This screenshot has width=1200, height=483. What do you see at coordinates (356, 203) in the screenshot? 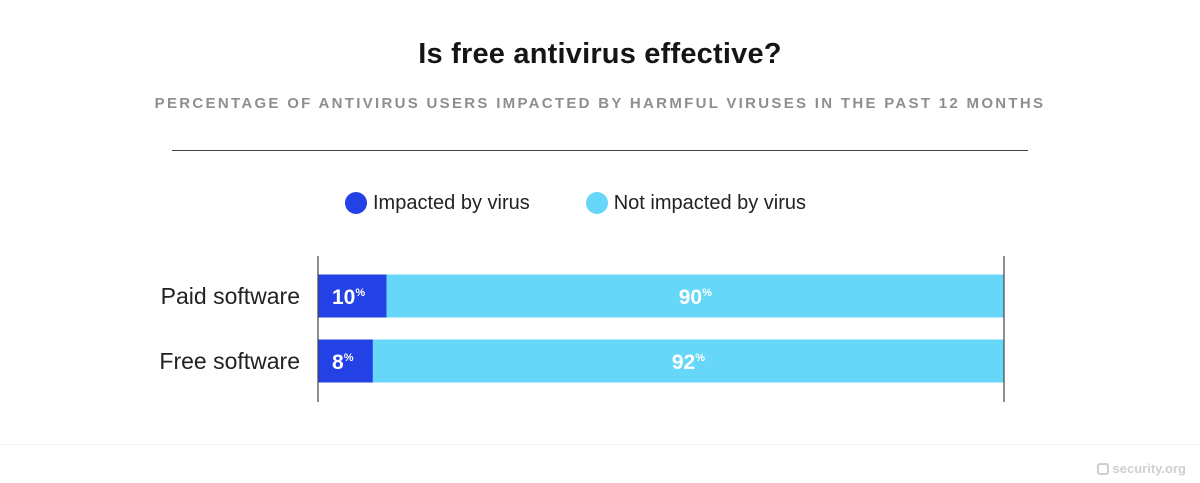
I see `legend-swatch-impacted` at bounding box center [356, 203].